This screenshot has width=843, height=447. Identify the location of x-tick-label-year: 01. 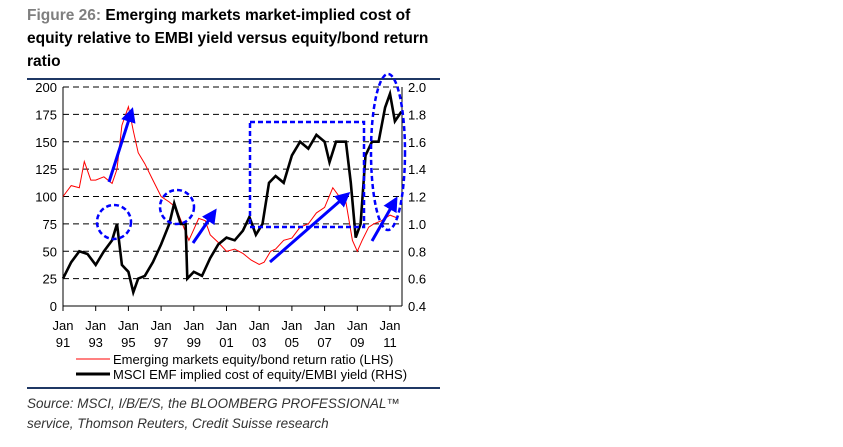
(226, 342).